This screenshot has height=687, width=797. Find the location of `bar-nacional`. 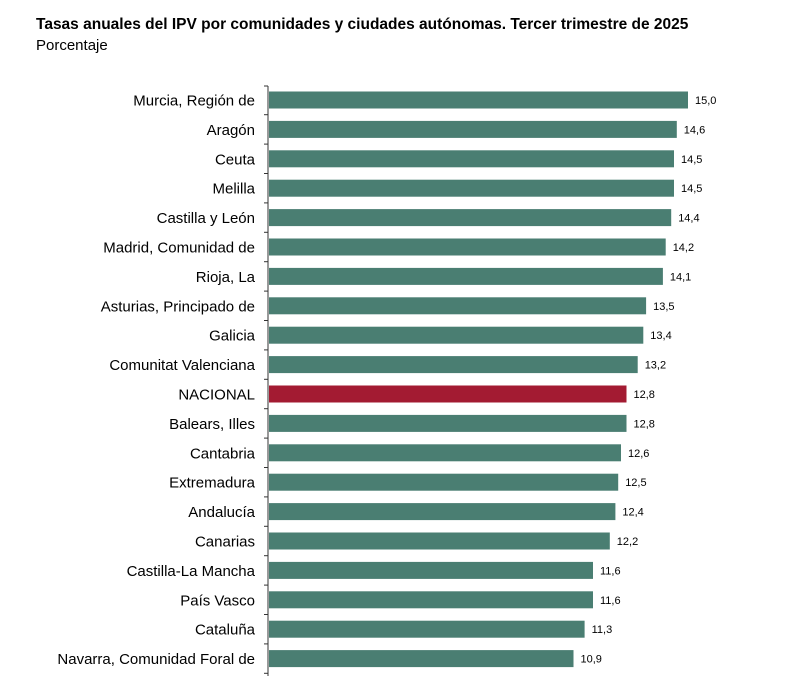

bar-nacional is located at coordinates (448, 394).